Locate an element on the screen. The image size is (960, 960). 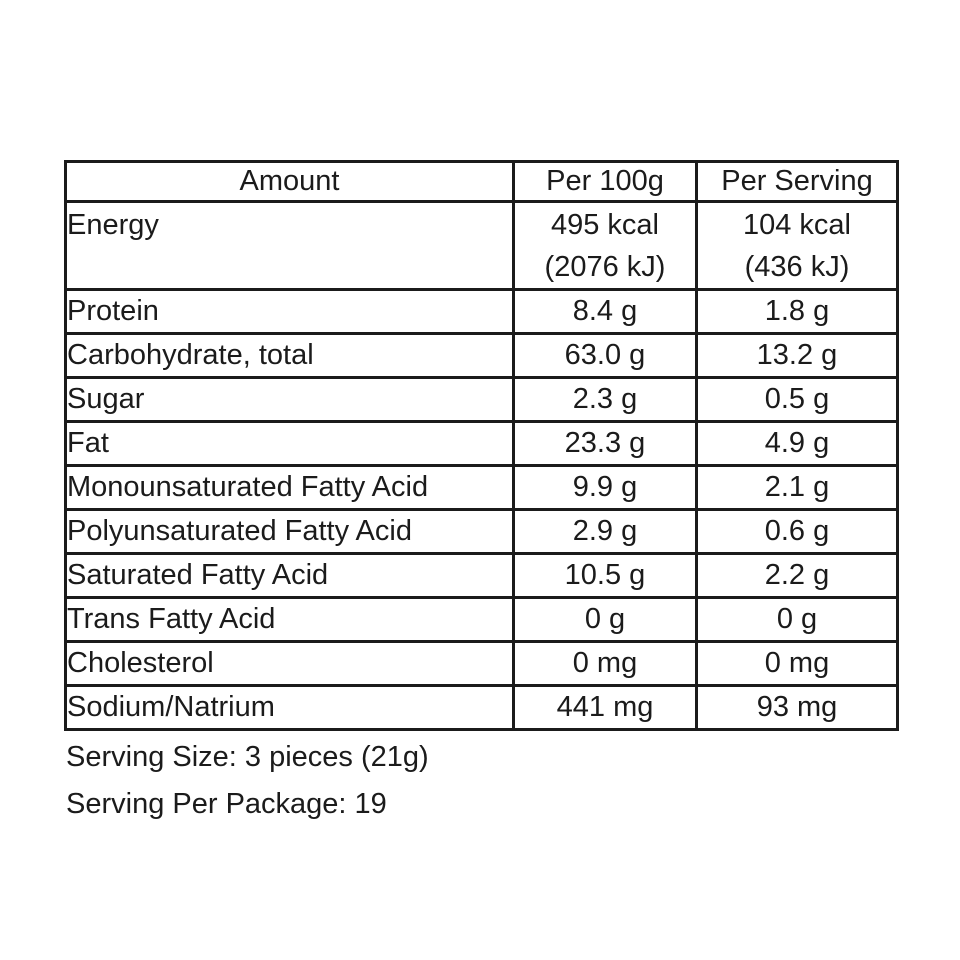
table-row-cholesterol: Cholesterol 0 mg 0 mg is located at coordinates (481, 663).